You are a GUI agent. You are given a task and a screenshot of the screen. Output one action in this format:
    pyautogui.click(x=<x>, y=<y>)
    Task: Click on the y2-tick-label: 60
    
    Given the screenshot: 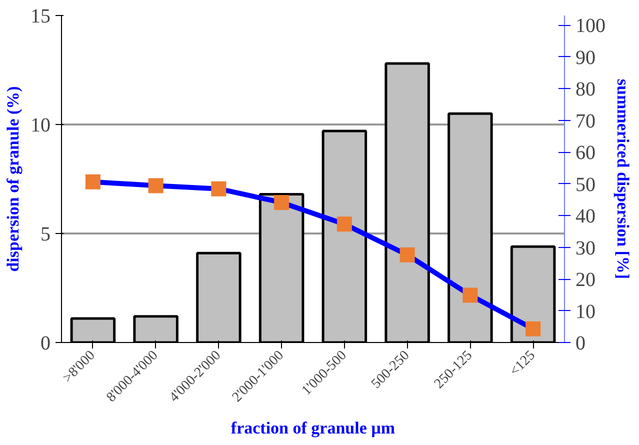 What is the action you would take?
    pyautogui.click(x=586, y=153)
    